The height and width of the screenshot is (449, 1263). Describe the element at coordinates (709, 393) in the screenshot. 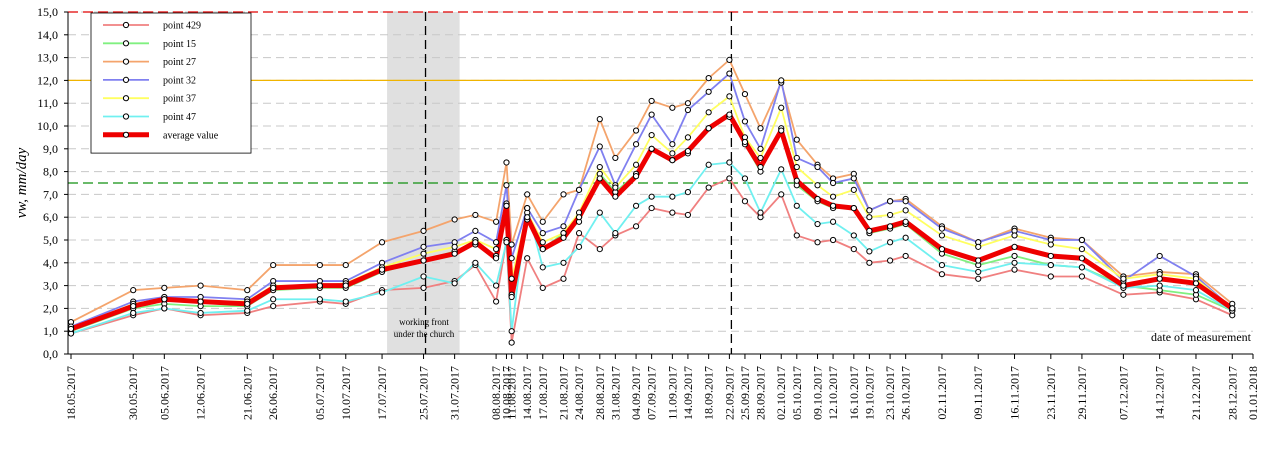

I see `x-tick-label: 18.09.2017` at that location.